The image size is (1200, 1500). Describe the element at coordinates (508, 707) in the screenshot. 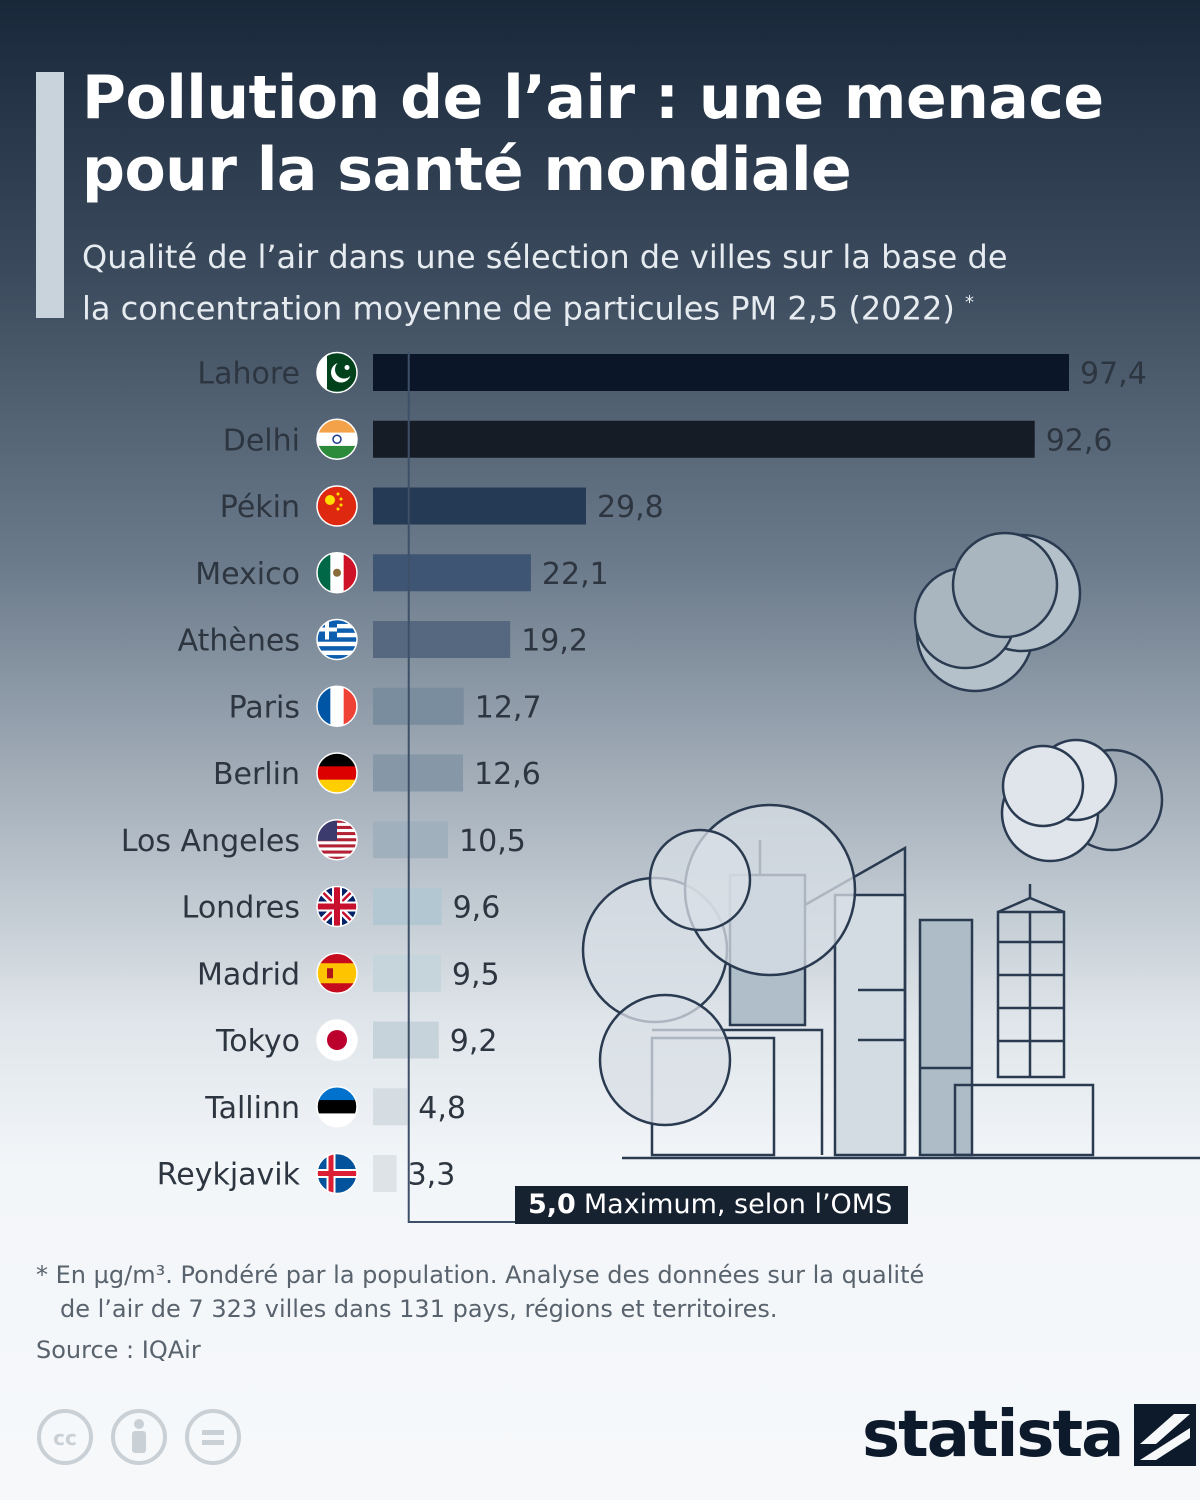

I see `value-label: 12,7` at that location.